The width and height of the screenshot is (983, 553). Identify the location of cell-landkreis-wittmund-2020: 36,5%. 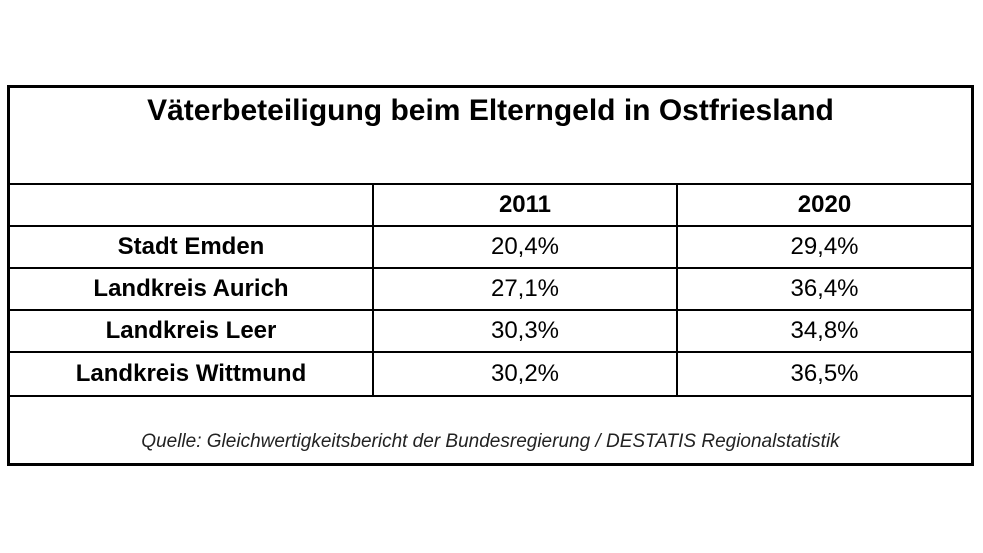
(824, 373).